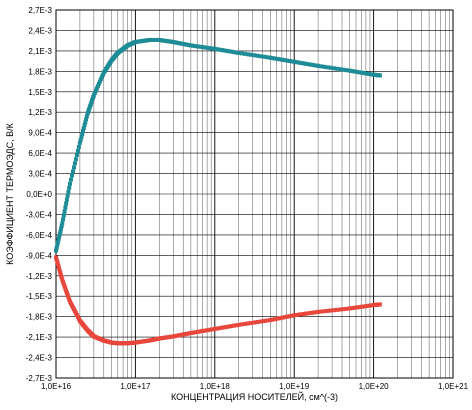 The width and height of the screenshot is (472, 410). What do you see at coordinates (374, 386) in the screenshot?
I see `x-tick-label: 1,0E+20` at bounding box center [374, 386].